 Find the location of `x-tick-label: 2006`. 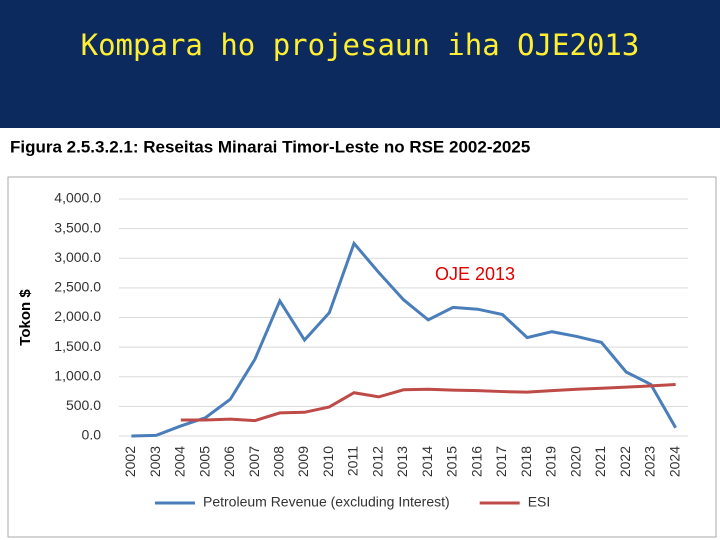

x-tick-label: 2006 is located at coordinates (229, 461).